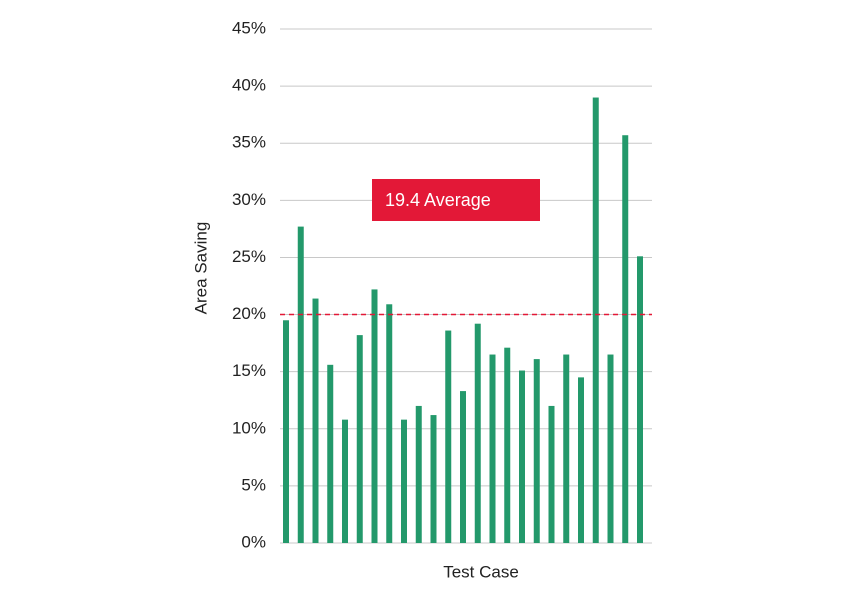 This screenshot has width=850, height=603. Describe the element at coordinates (249, 256) in the screenshot. I see `y-tick-label: 25%` at that location.